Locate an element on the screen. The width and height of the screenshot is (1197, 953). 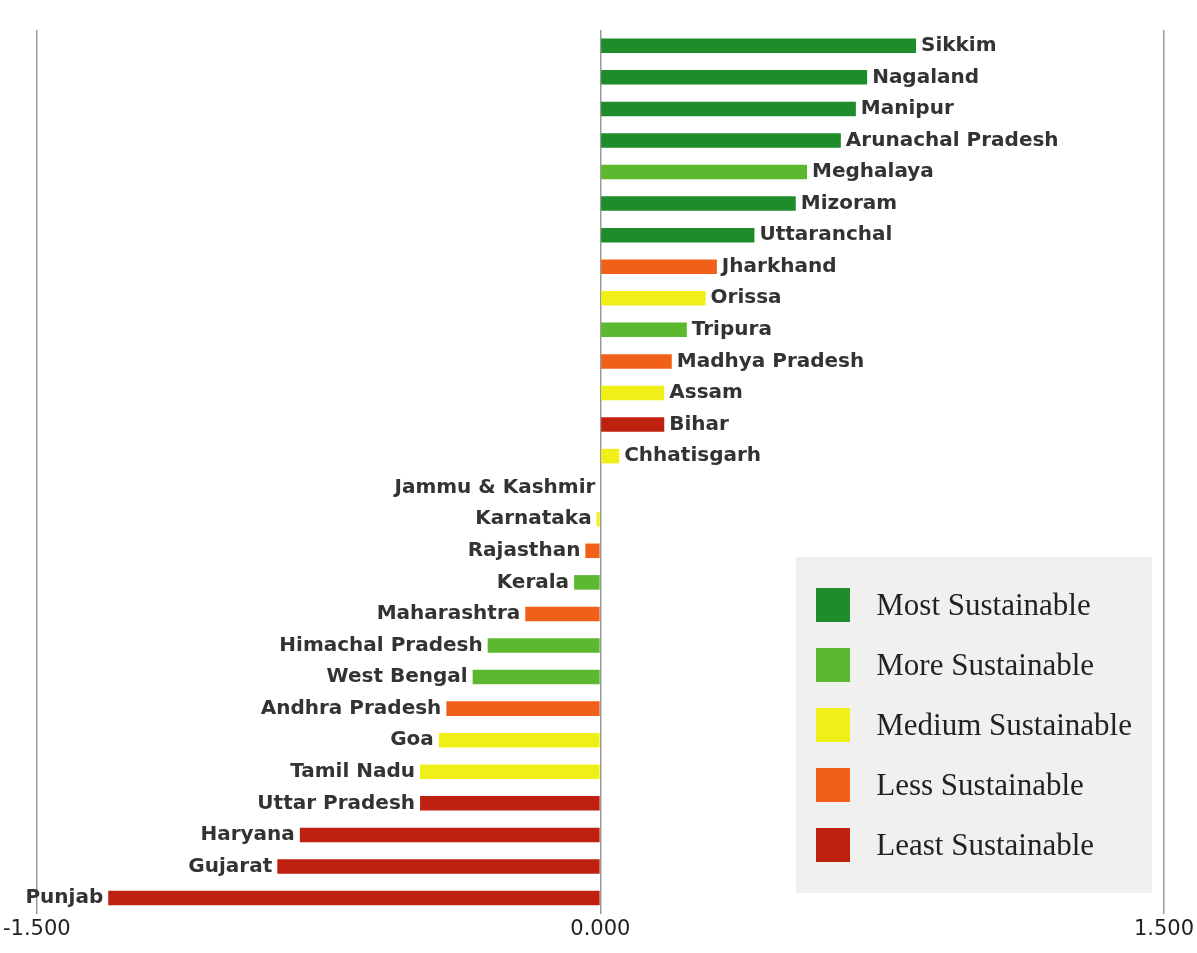
y-tick-label: Orissa is located at coordinates (746, 296).